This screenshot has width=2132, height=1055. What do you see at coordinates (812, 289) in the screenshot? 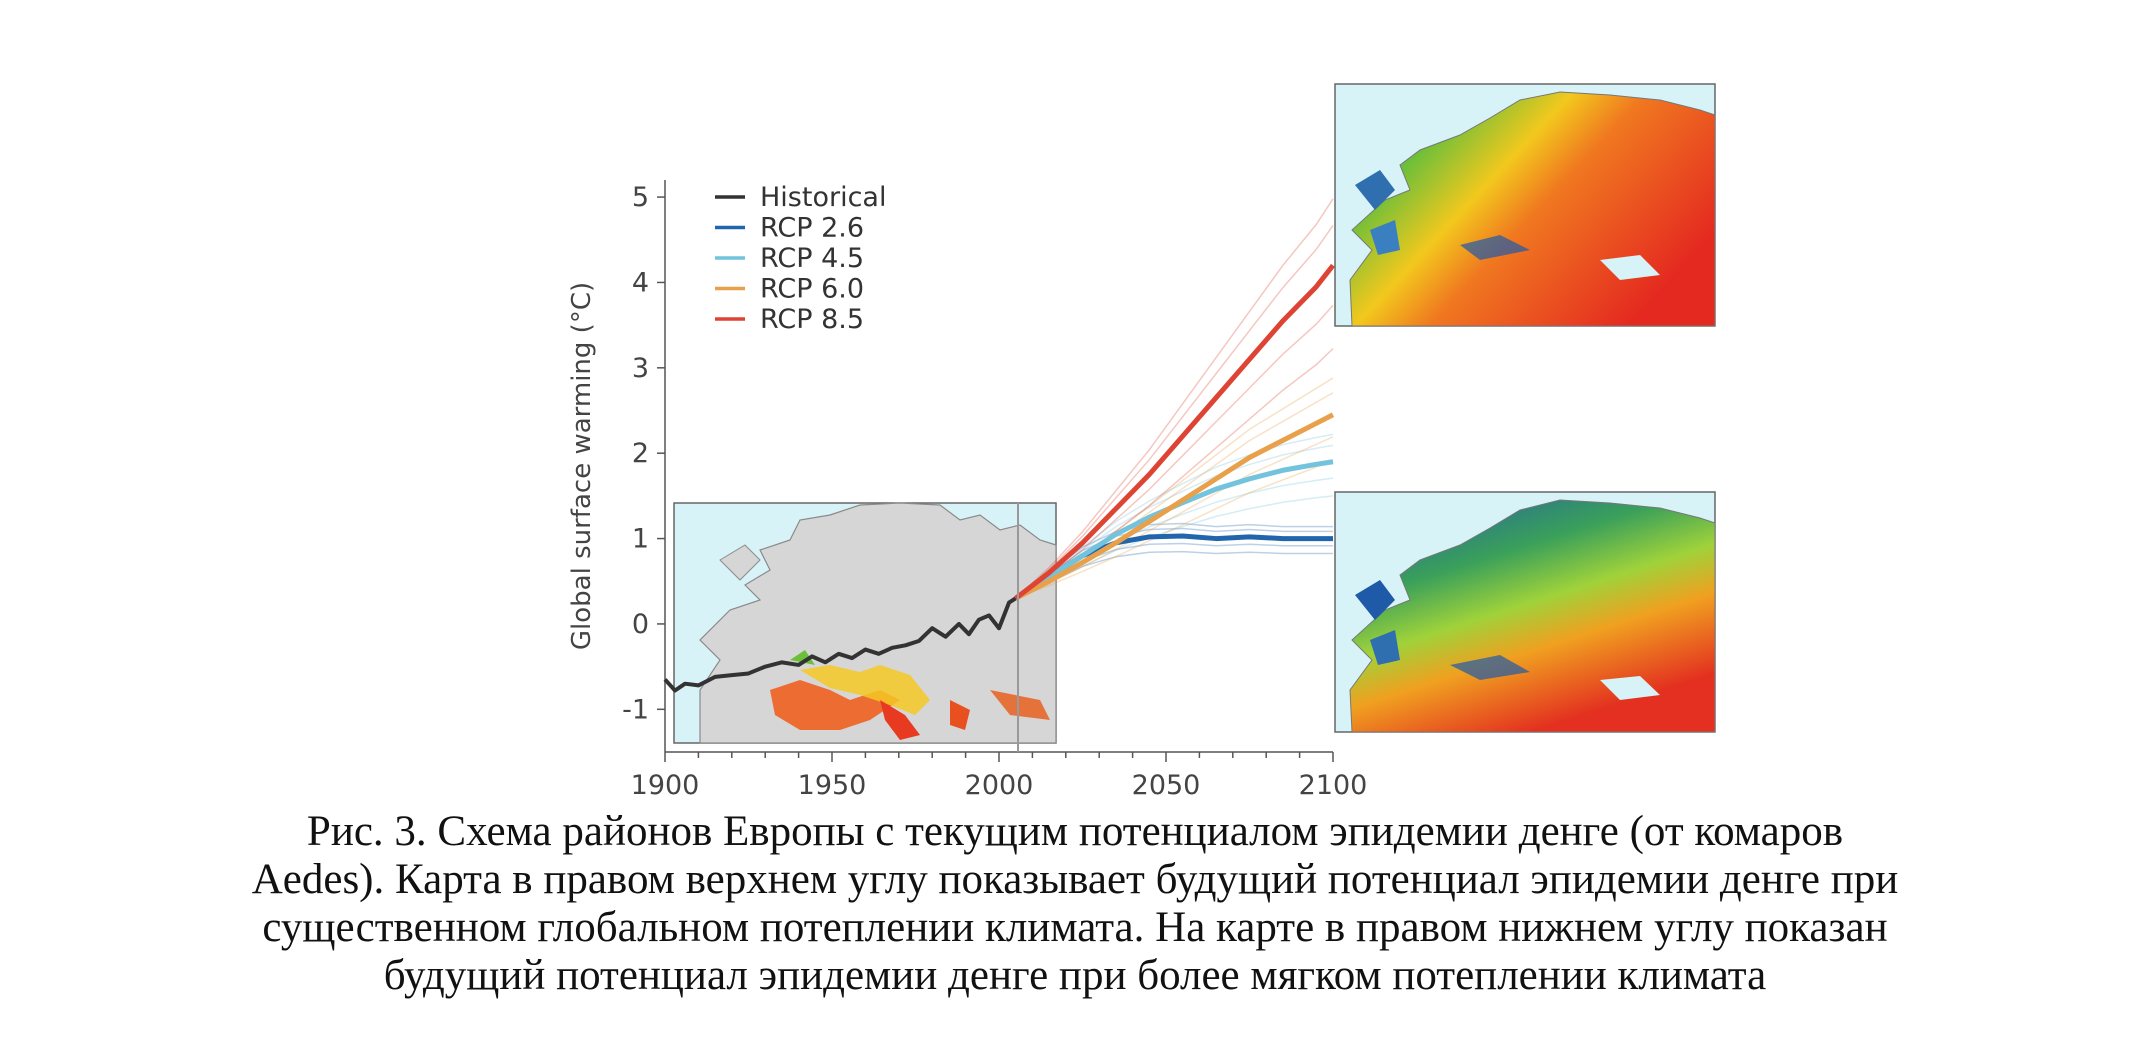
I see `legend-label: RCP 6.0` at bounding box center [812, 289].